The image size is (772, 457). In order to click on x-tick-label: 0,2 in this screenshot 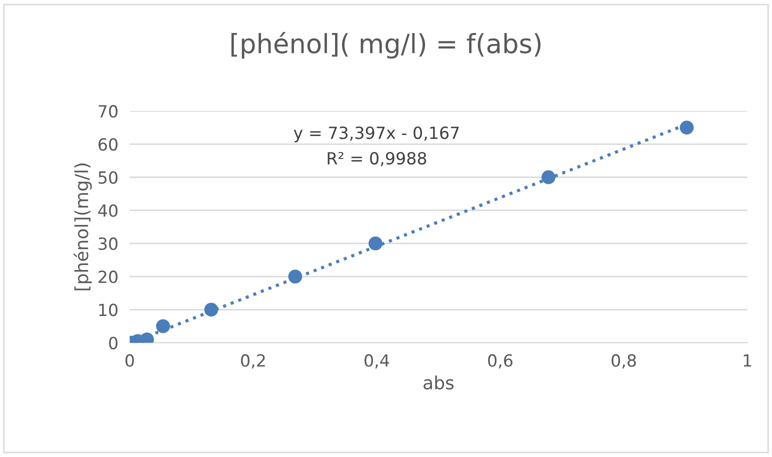, I will do `click(253, 361)`.